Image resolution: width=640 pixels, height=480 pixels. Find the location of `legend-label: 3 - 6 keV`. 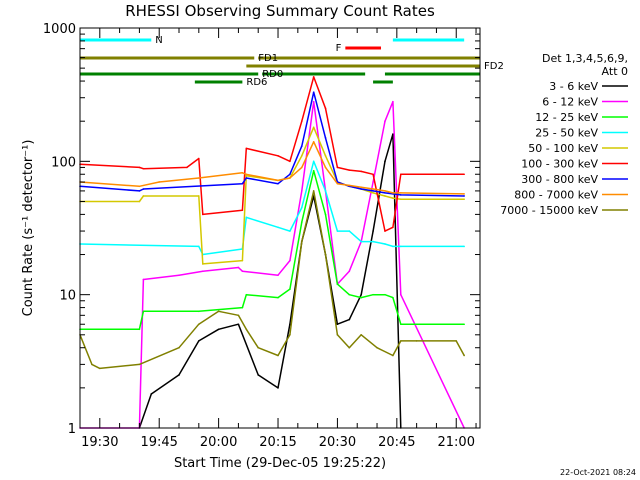

legend-label: 3 - 6 keV is located at coordinates (573, 86).